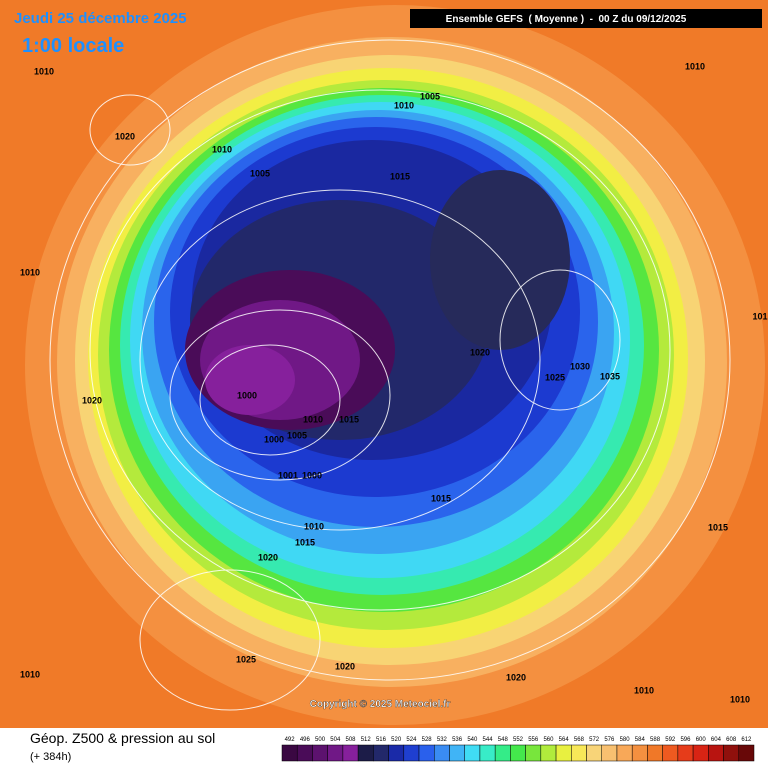  Describe the element at coordinates (442, 740) in the screenshot. I see `colorbar-tick-label: 532` at that location.